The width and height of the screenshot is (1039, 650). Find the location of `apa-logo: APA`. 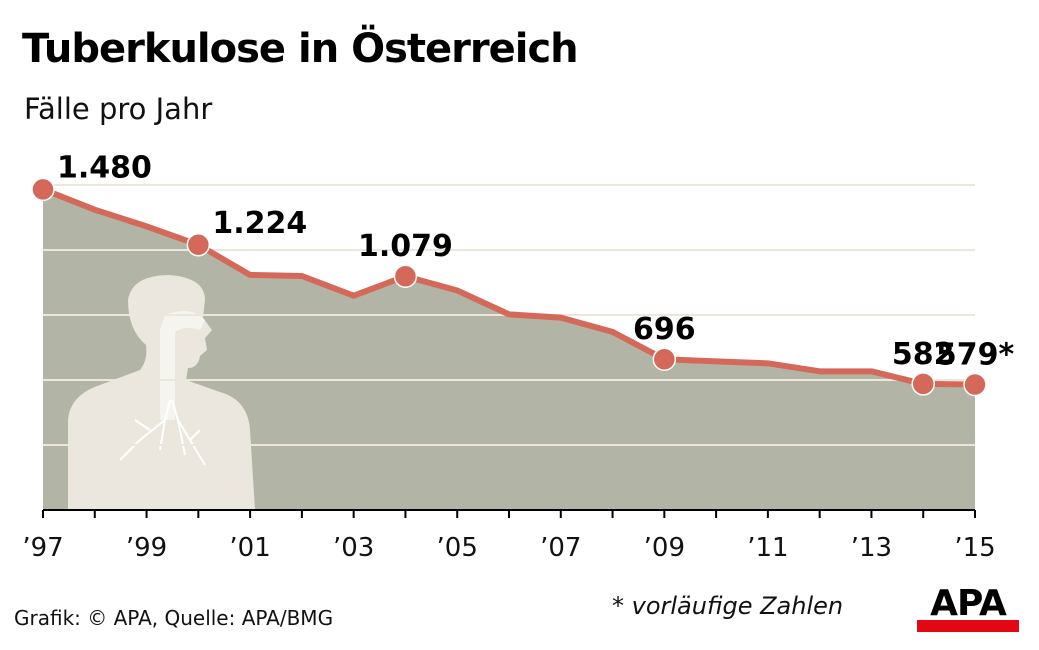

apa-logo: APA is located at coordinates (968, 609).